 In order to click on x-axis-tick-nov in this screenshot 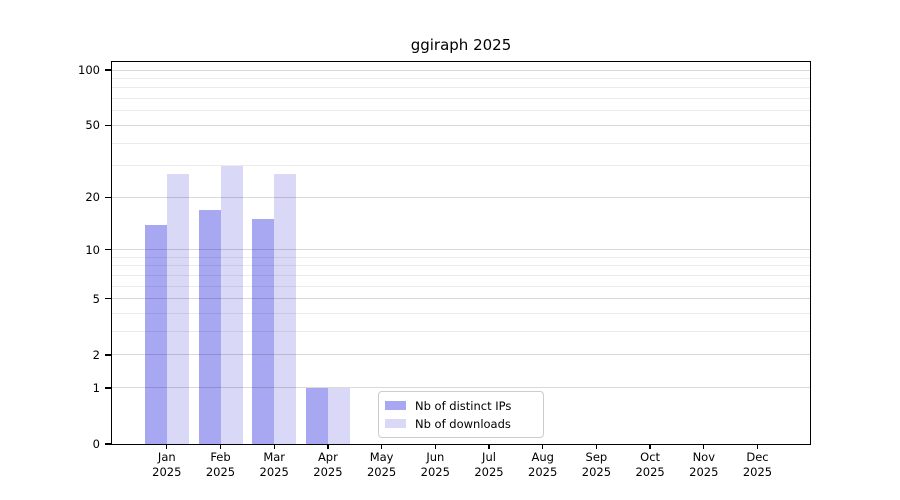, I will do `click(704, 446)`.